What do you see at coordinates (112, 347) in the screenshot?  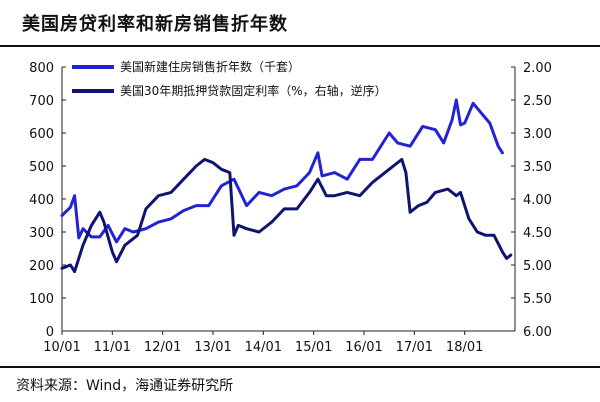 I see `x-tick-label: 11/01` at bounding box center [112, 347].